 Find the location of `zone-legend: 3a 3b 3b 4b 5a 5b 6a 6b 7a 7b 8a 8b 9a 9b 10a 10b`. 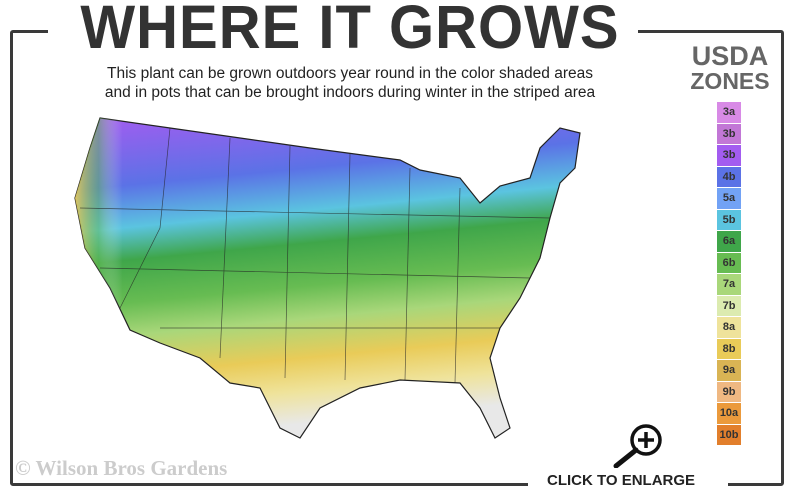

zone-legend: 3a 3b 3b 4b 5a 5b 6a 6b 7a 7b 8a 8b 9a 9b 10a 10b is located at coordinates (729, 274).